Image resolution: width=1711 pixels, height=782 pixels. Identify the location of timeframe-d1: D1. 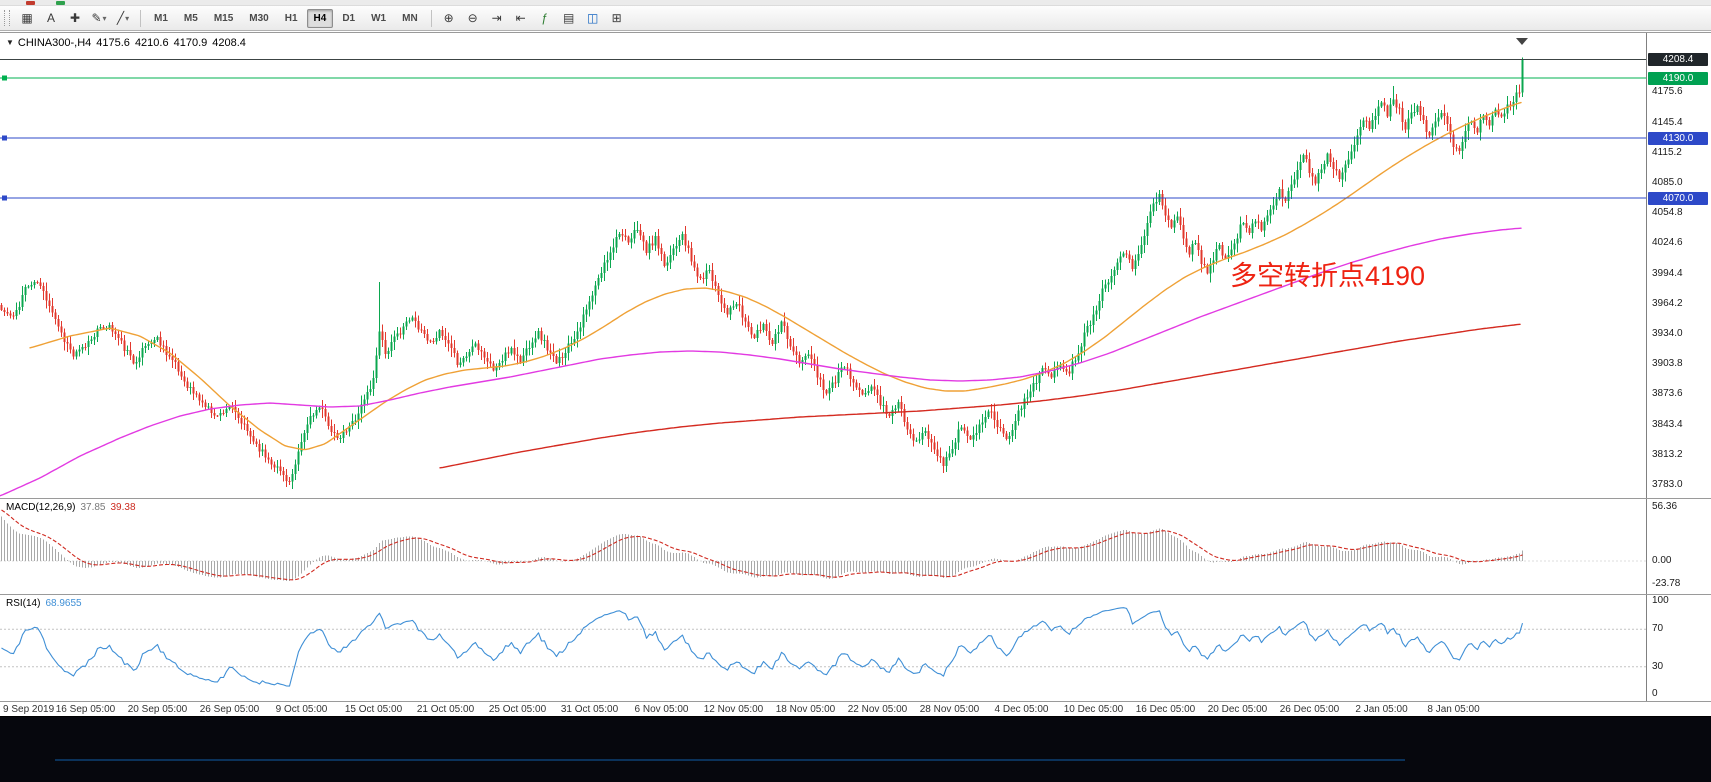
(348, 18).